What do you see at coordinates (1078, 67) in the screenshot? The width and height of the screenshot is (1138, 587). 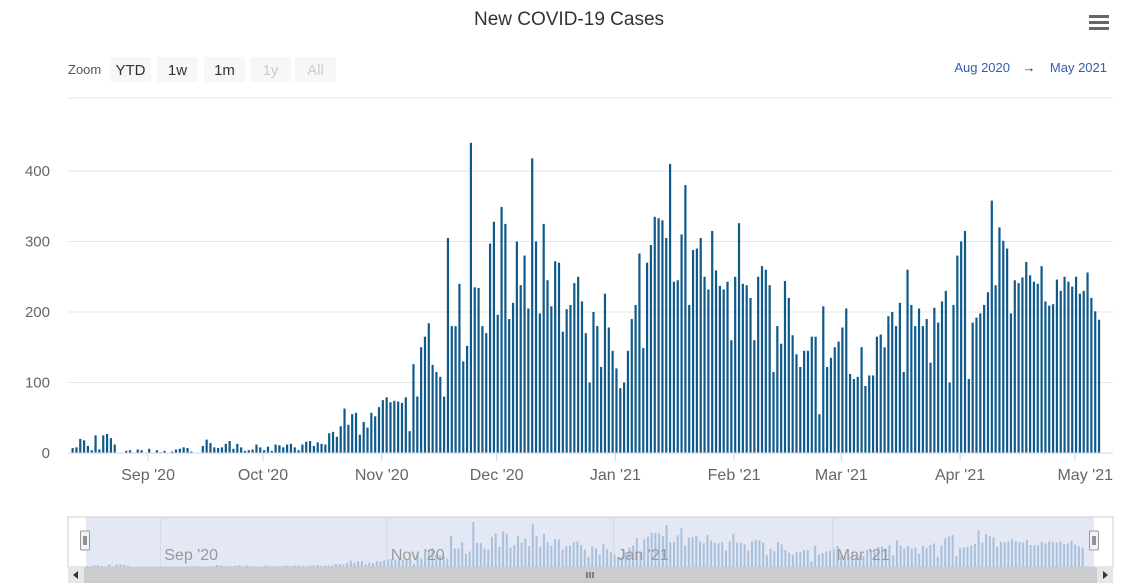 I see `range-to-date: May 2021` at bounding box center [1078, 67].